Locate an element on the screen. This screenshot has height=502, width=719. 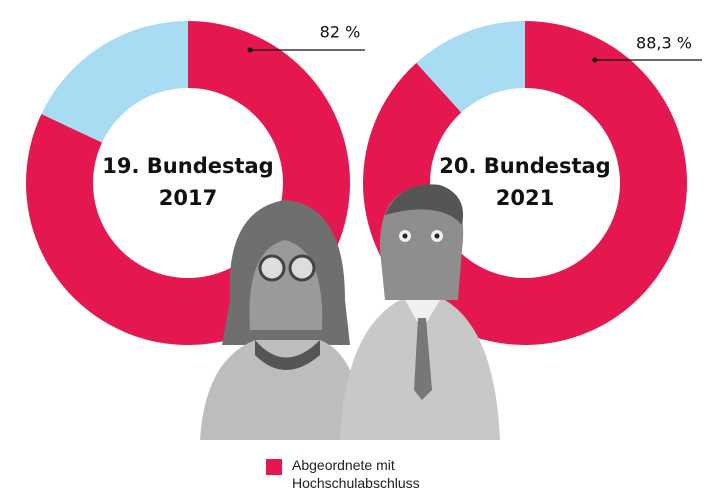
value-label: 88,3 % is located at coordinates (664, 43).